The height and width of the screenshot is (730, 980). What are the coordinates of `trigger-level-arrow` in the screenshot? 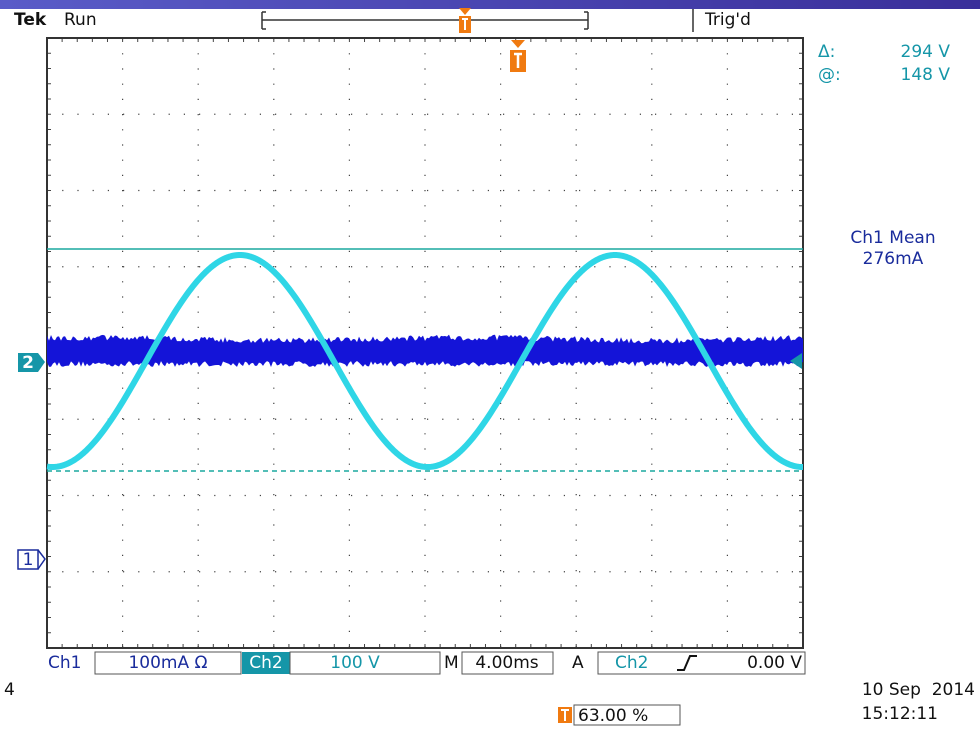 It's located at (796, 361).